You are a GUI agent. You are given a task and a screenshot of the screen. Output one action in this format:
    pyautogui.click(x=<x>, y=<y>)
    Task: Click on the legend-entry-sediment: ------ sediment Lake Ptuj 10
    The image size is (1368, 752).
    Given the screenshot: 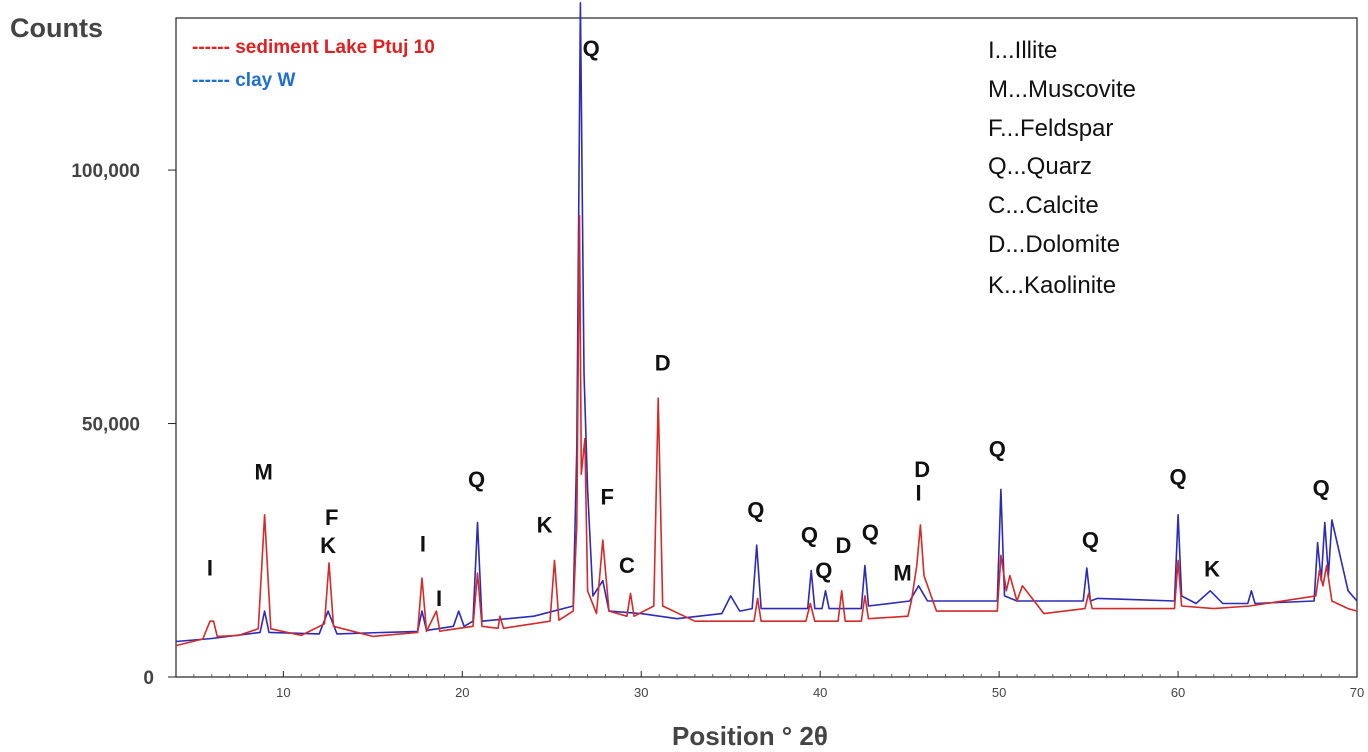 What is the action you would take?
    pyautogui.click(x=313, y=47)
    